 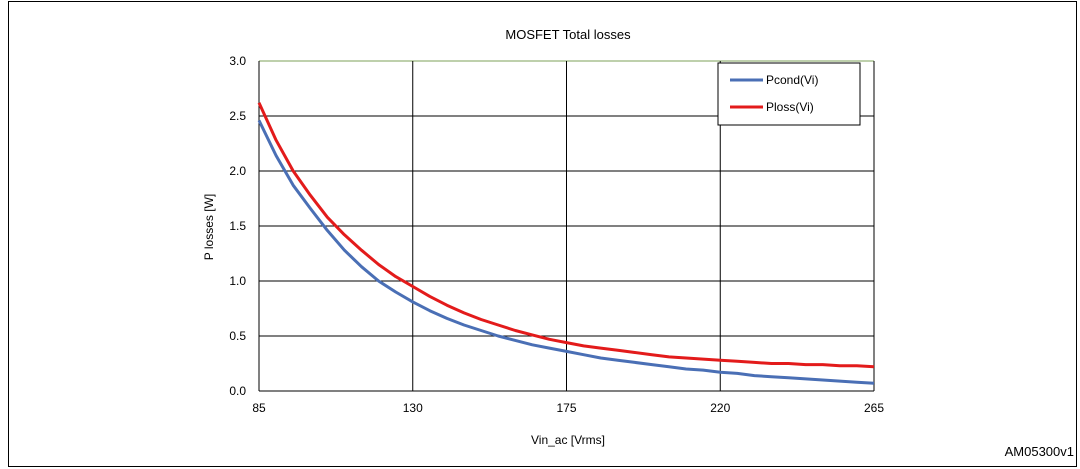 What do you see at coordinates (720, 408) in the screenshot?
I see `x-tick-label: 220` at bounding box center [720, 408].